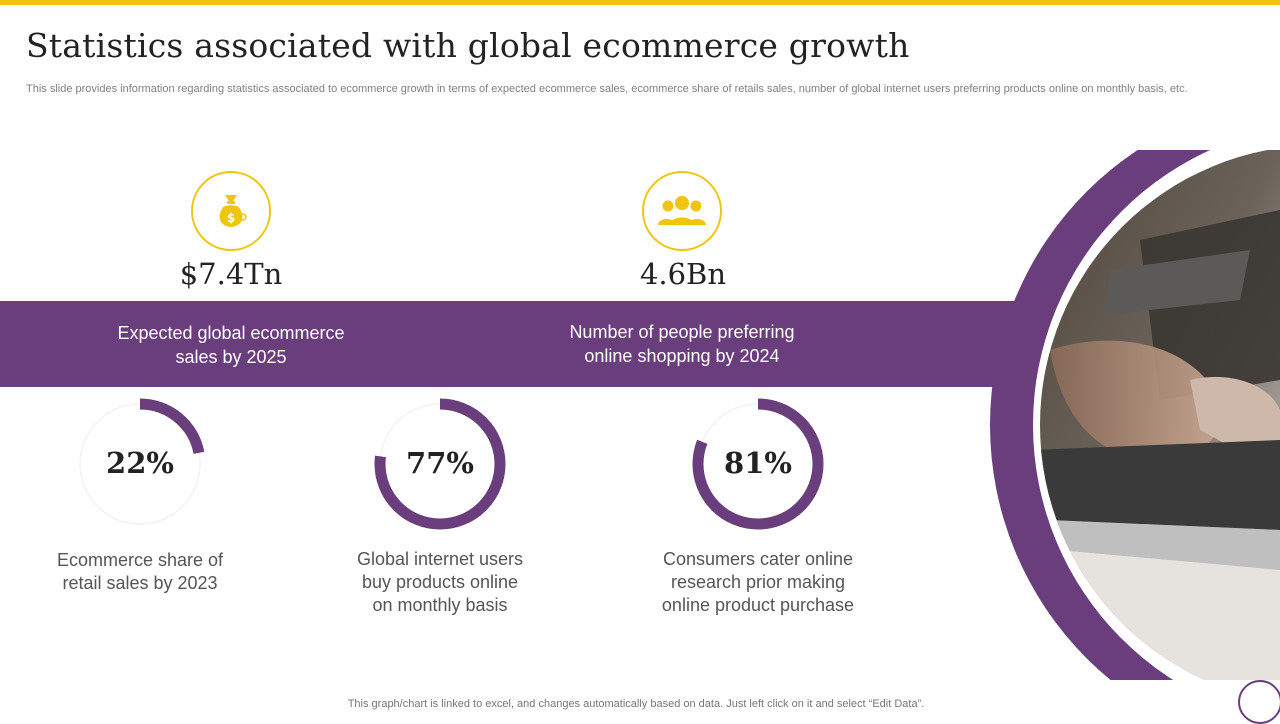 Image resolution: width=1280 pixels, height=724 pixels. Describe the element at coordinates (683, 274) in the screenshot. I see `stat-value-shoppers: 4.6Bn` at that location.